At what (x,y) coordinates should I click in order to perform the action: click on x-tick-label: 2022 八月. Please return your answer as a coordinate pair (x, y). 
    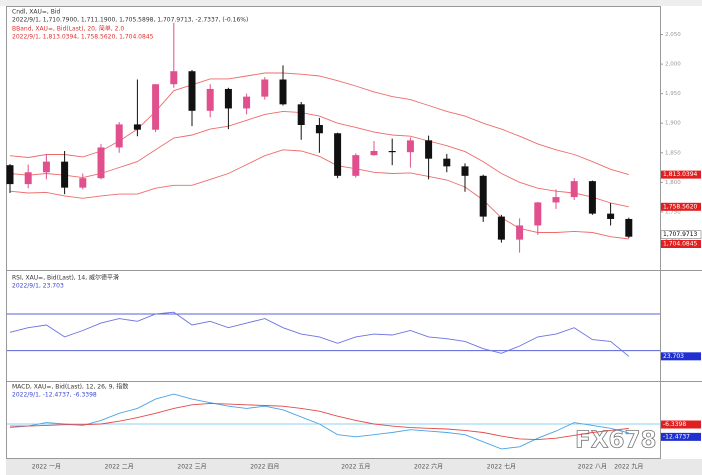
    Looking at the image, I should click on (592, 467).